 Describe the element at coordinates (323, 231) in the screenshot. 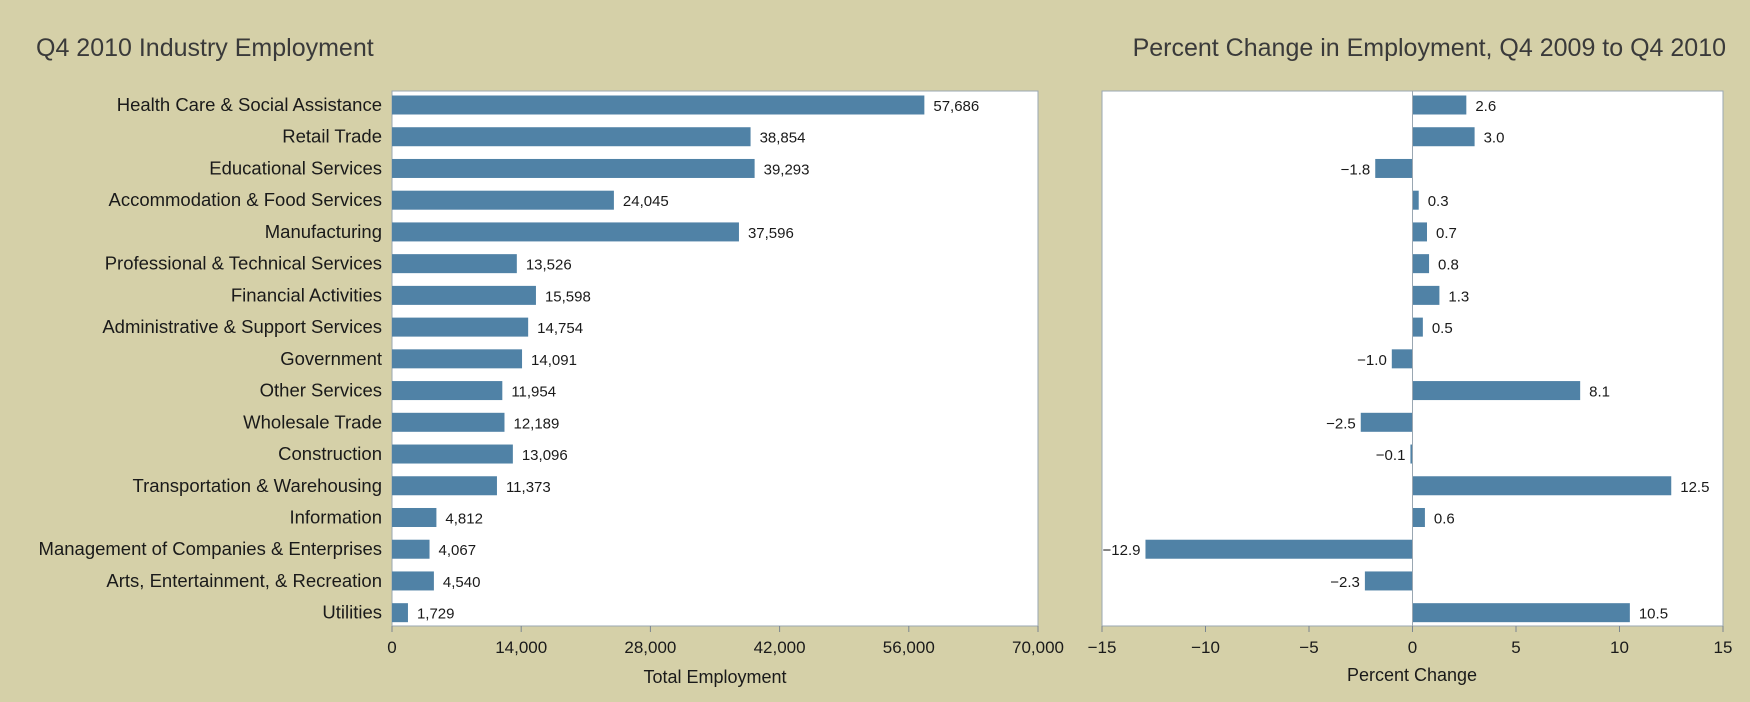

I see `category-label: Manufacturing` at that location.